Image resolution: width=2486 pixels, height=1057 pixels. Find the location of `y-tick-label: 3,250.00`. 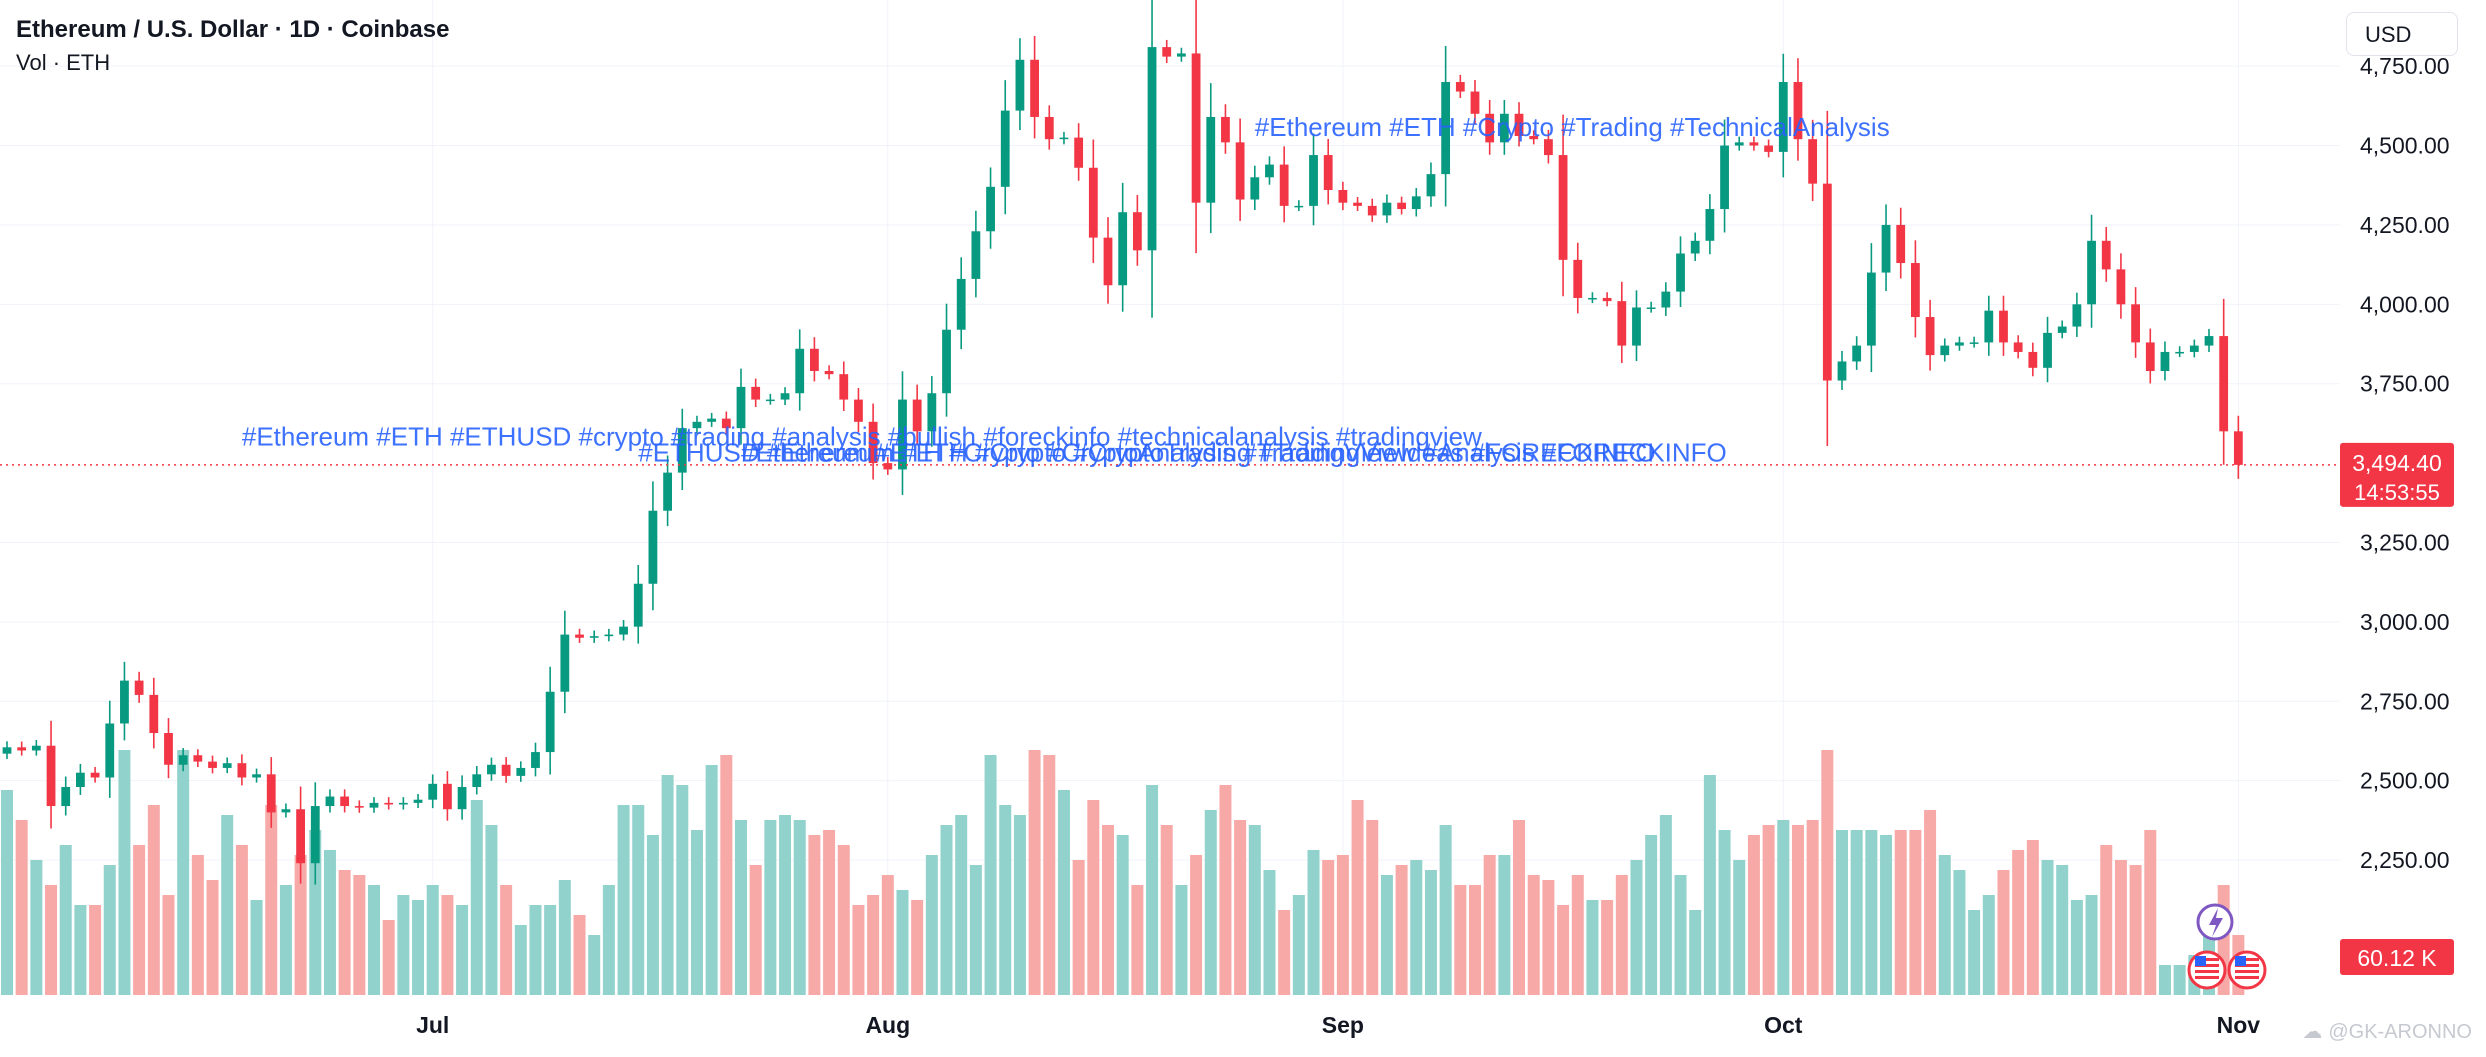

y-tick-label: 3,250.00 is located at coordinates (2405, 542).